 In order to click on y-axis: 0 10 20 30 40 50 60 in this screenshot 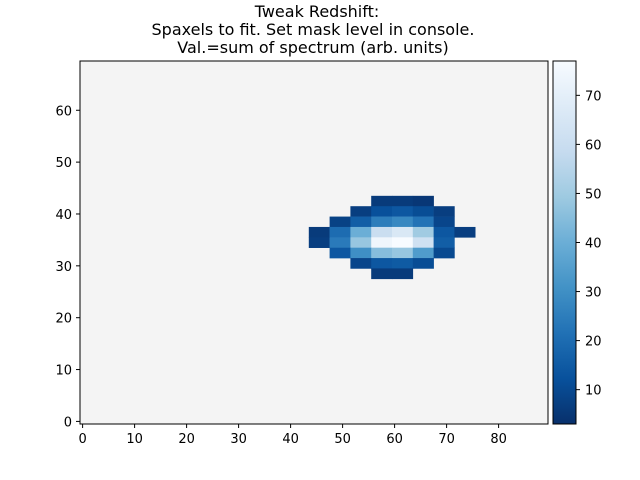, I will do `click(67, 267)`.